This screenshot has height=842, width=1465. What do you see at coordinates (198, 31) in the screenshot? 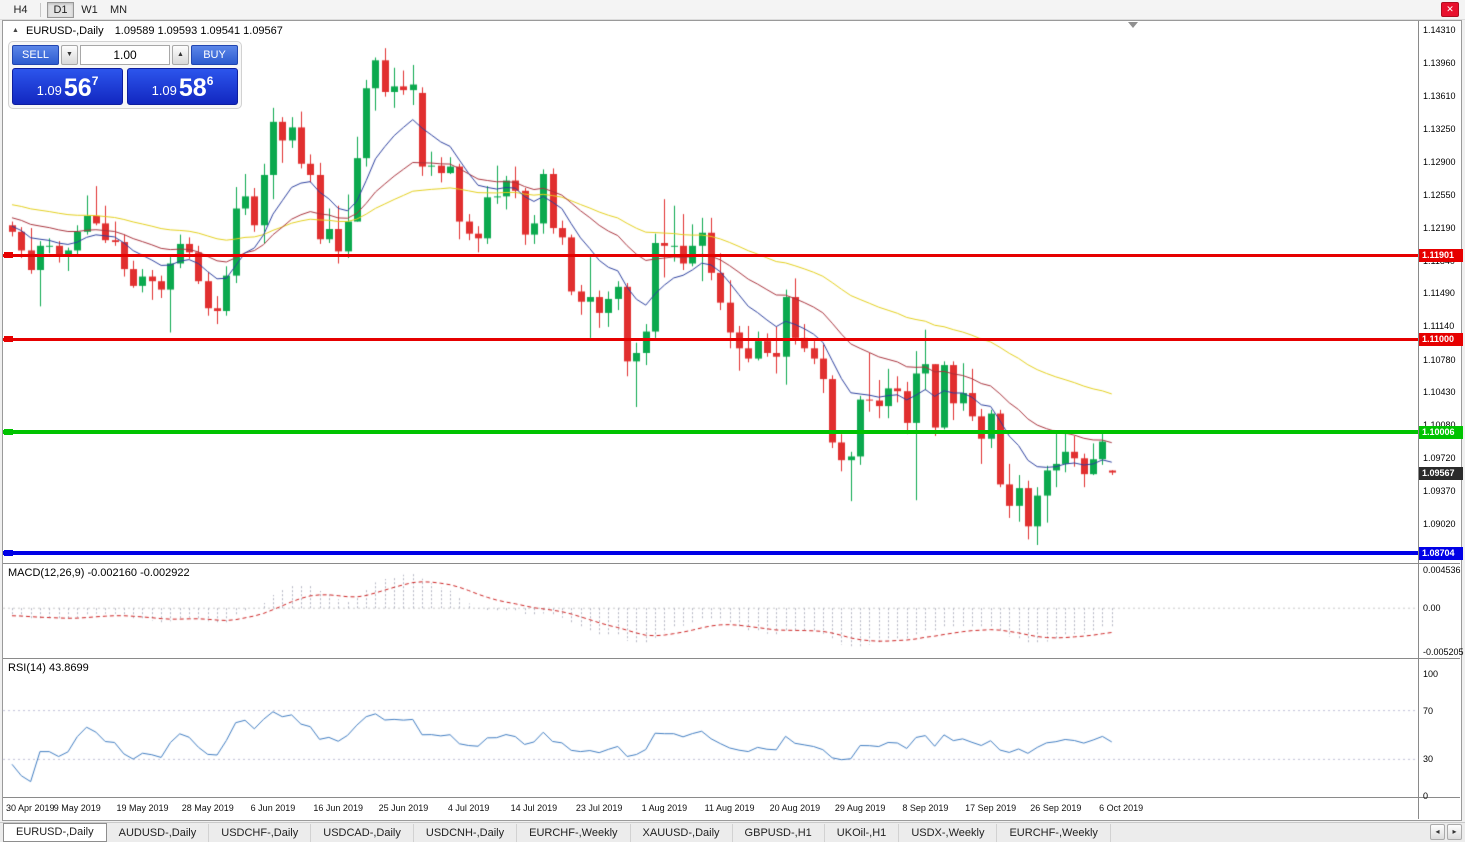
I see `chart-ohlc-values: 1.09589 1.09593 1.09541 1.09567` at bounding box center [198, 31].